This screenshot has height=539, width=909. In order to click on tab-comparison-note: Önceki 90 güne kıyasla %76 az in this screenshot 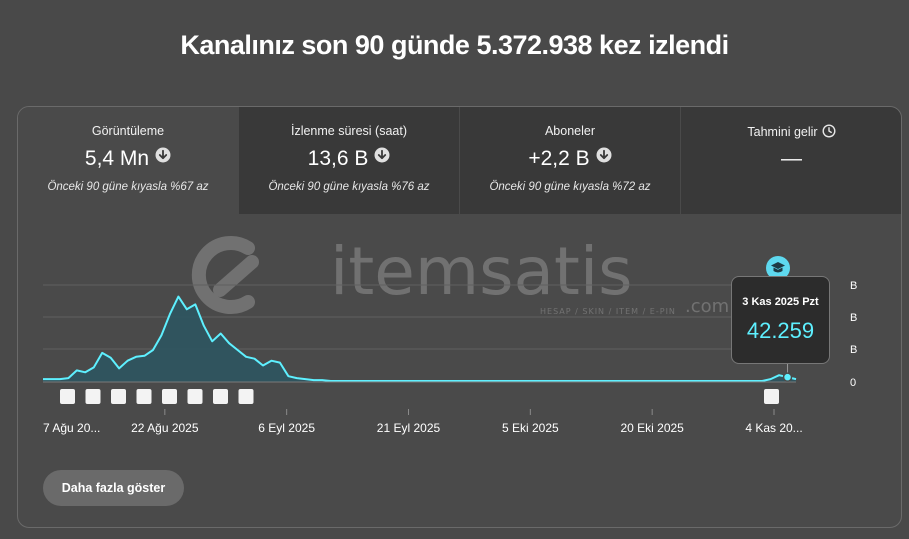, I will do `click(349, 187)`.